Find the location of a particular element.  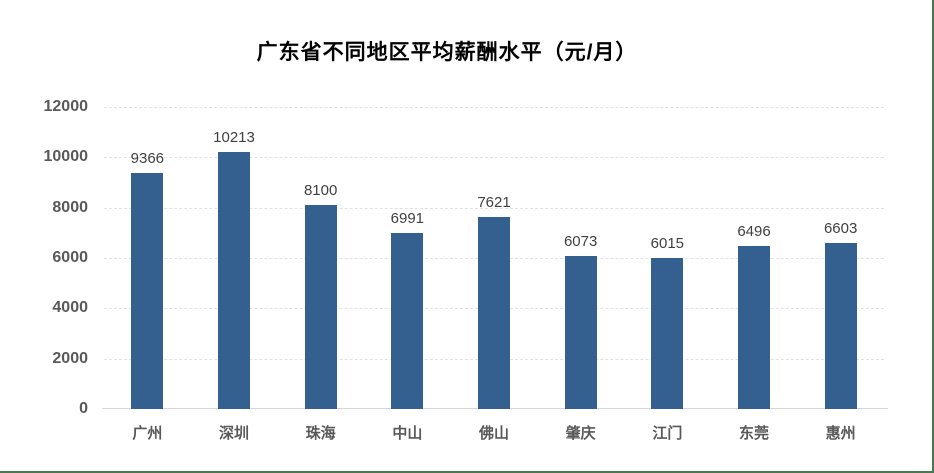

bar-value-label: 6991 is located at coordinates (407, 219).